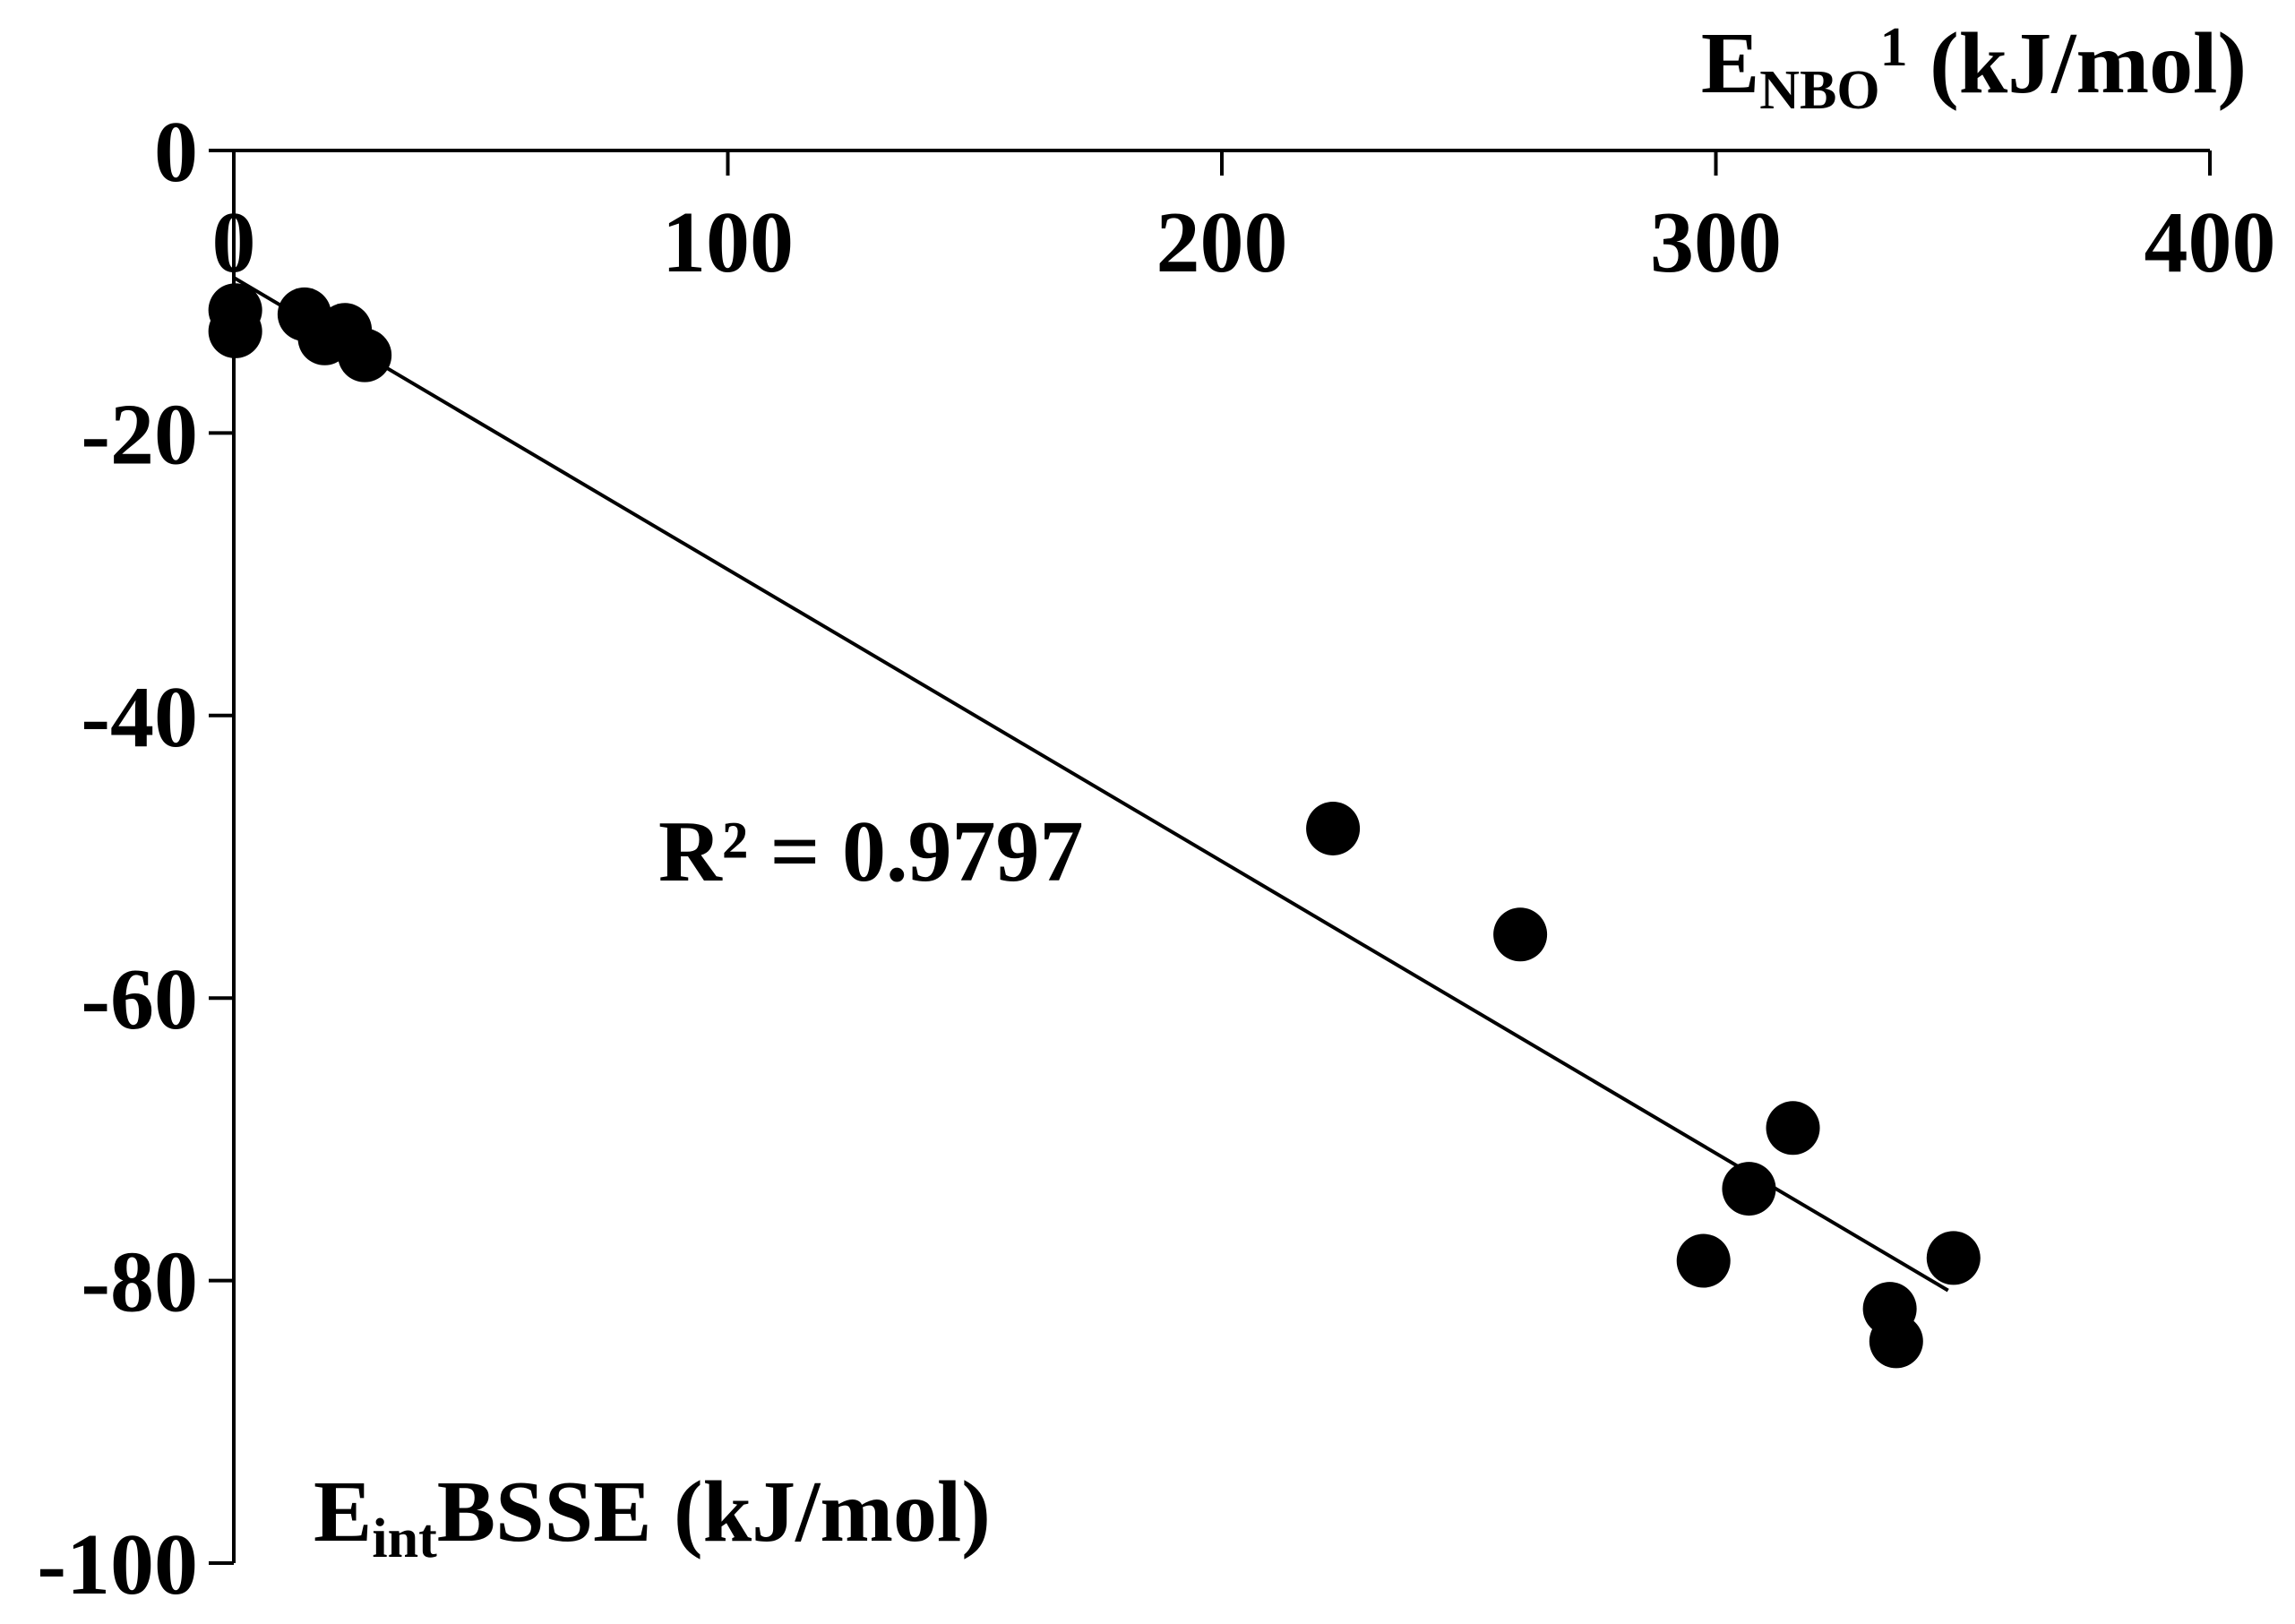  What do you see at coordinates (139, 434) in the screenshot?
I see `y-tick-label: -20` at bounding box center [139, 434].